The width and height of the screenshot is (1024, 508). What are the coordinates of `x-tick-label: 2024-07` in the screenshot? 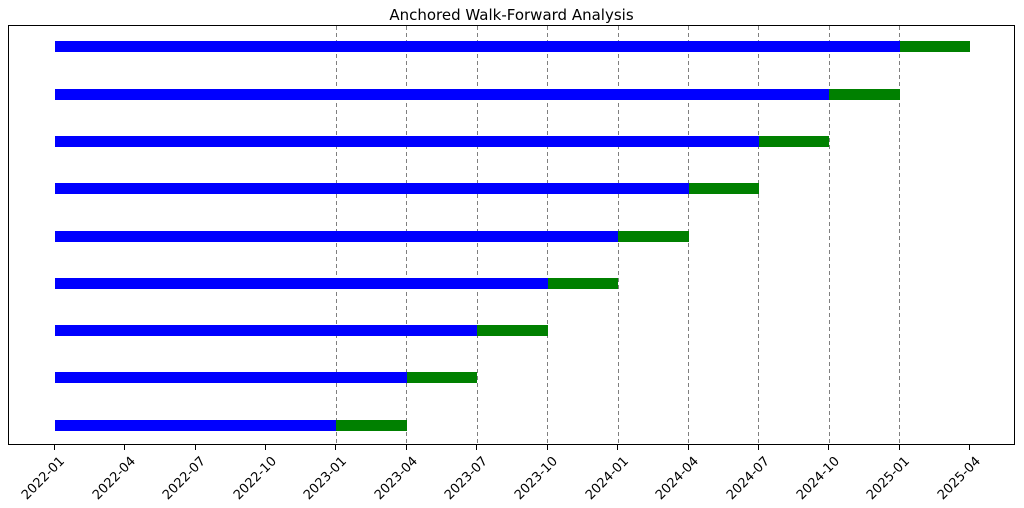 It's located at (748, 479).